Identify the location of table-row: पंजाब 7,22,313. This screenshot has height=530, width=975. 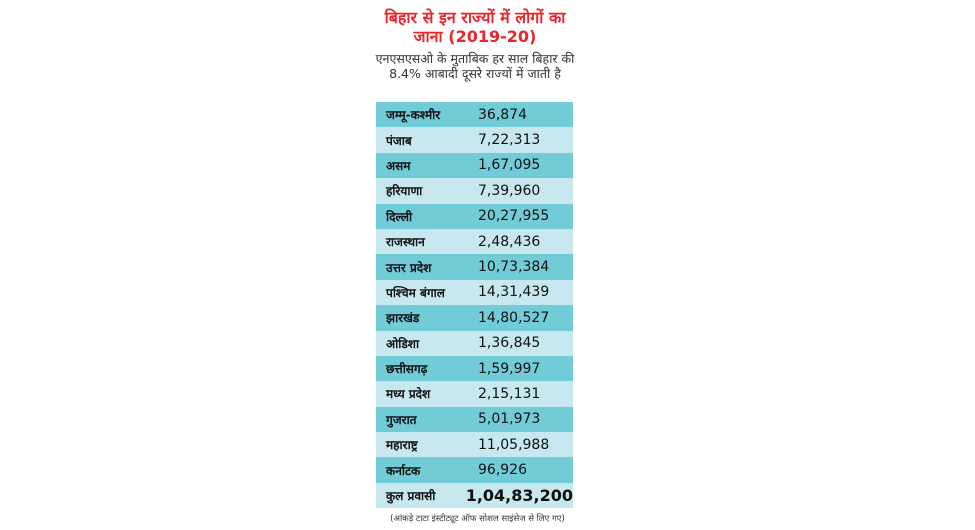
(474, 140).